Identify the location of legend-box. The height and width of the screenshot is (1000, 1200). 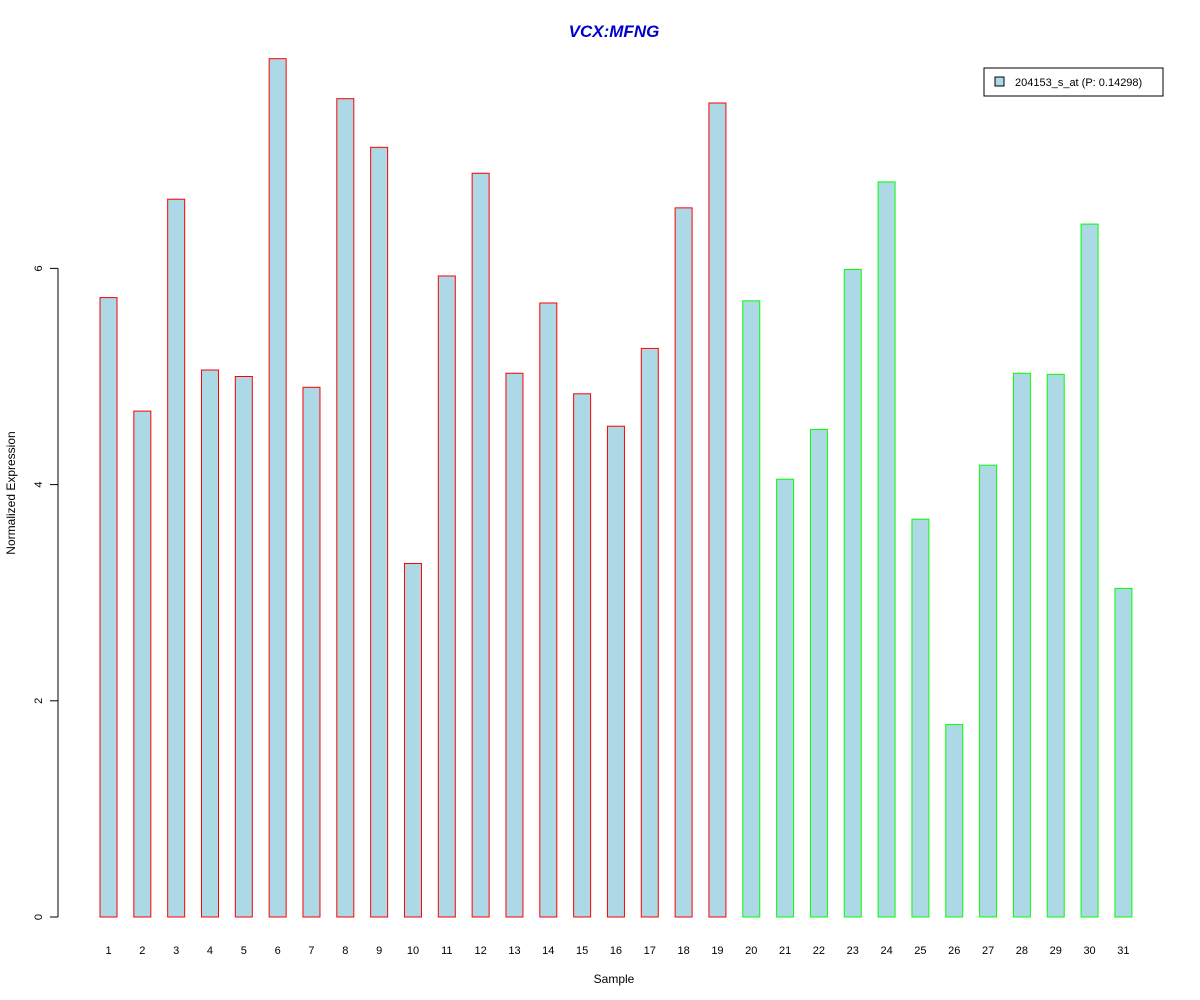
(1073, 82).